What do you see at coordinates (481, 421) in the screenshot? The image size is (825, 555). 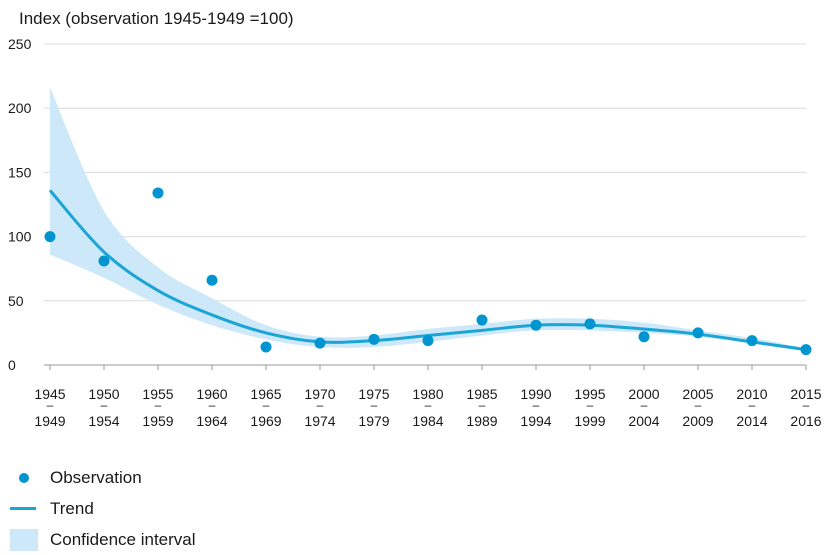 I see `x-tick-label-end-1989: 1989` at bounding box center [481, 421].